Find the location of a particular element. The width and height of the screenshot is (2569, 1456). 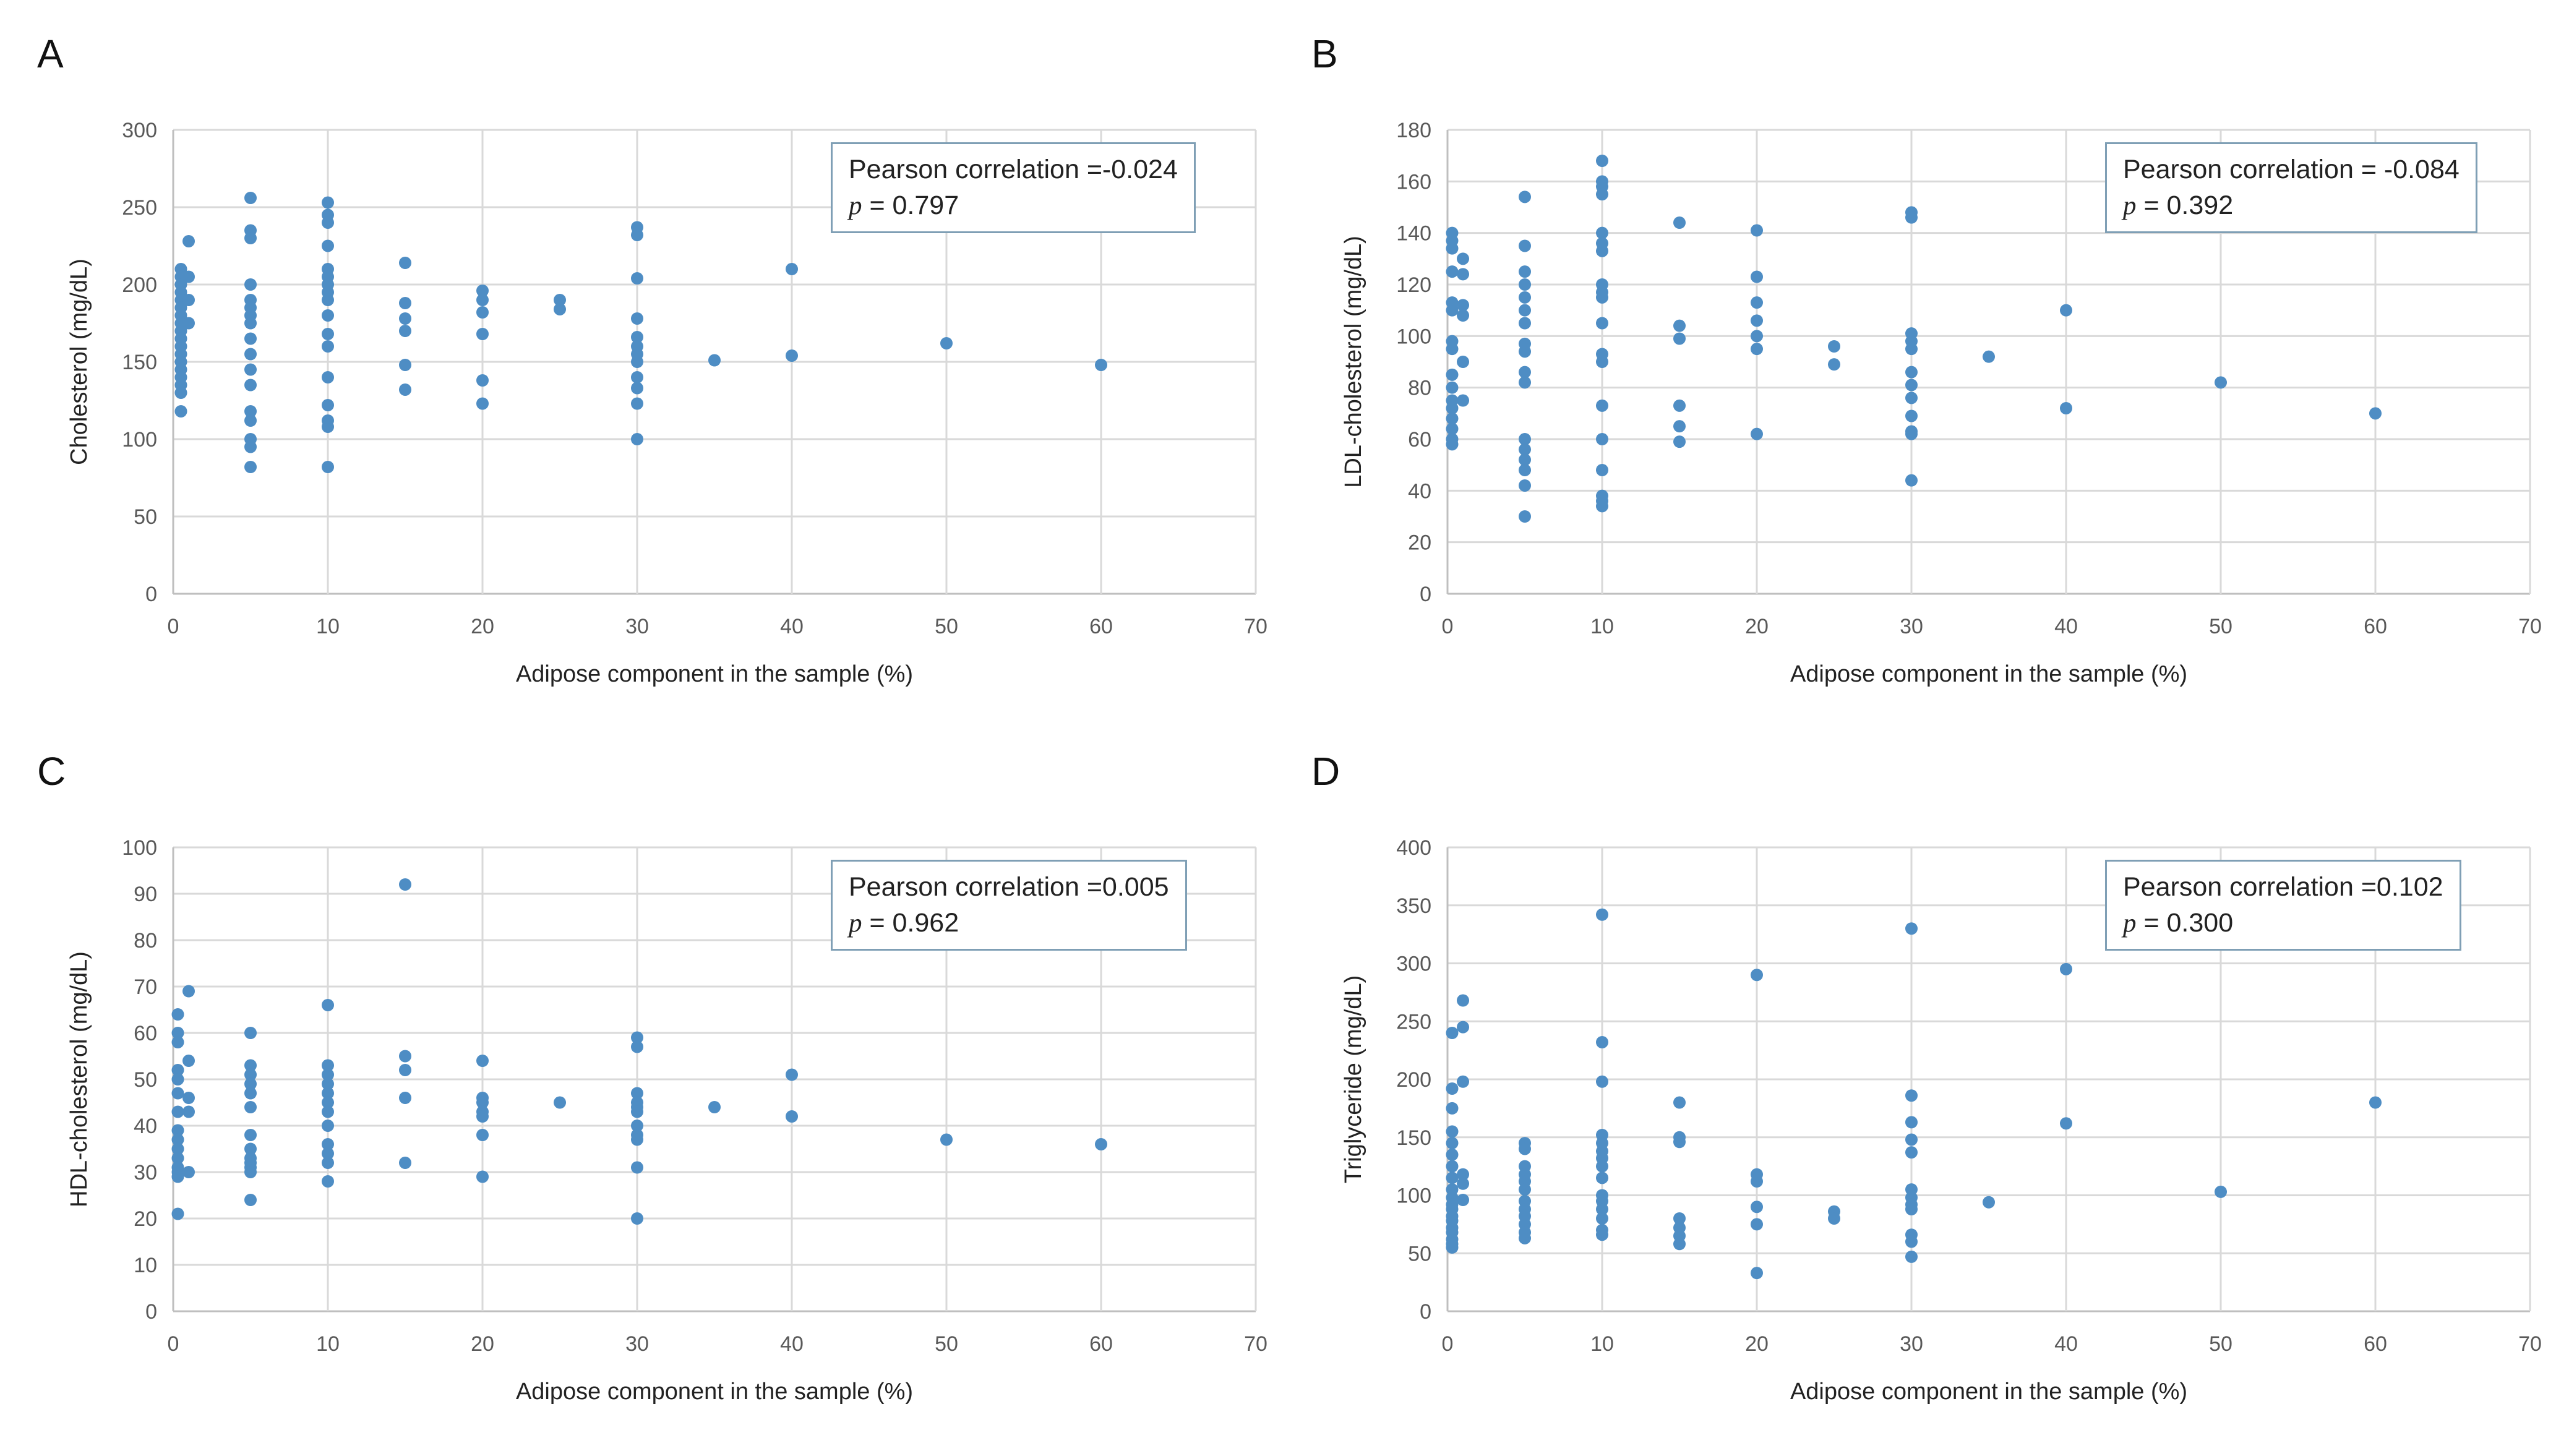

p-value-line: p = 0.797 is located at coordinates (1013, 206).